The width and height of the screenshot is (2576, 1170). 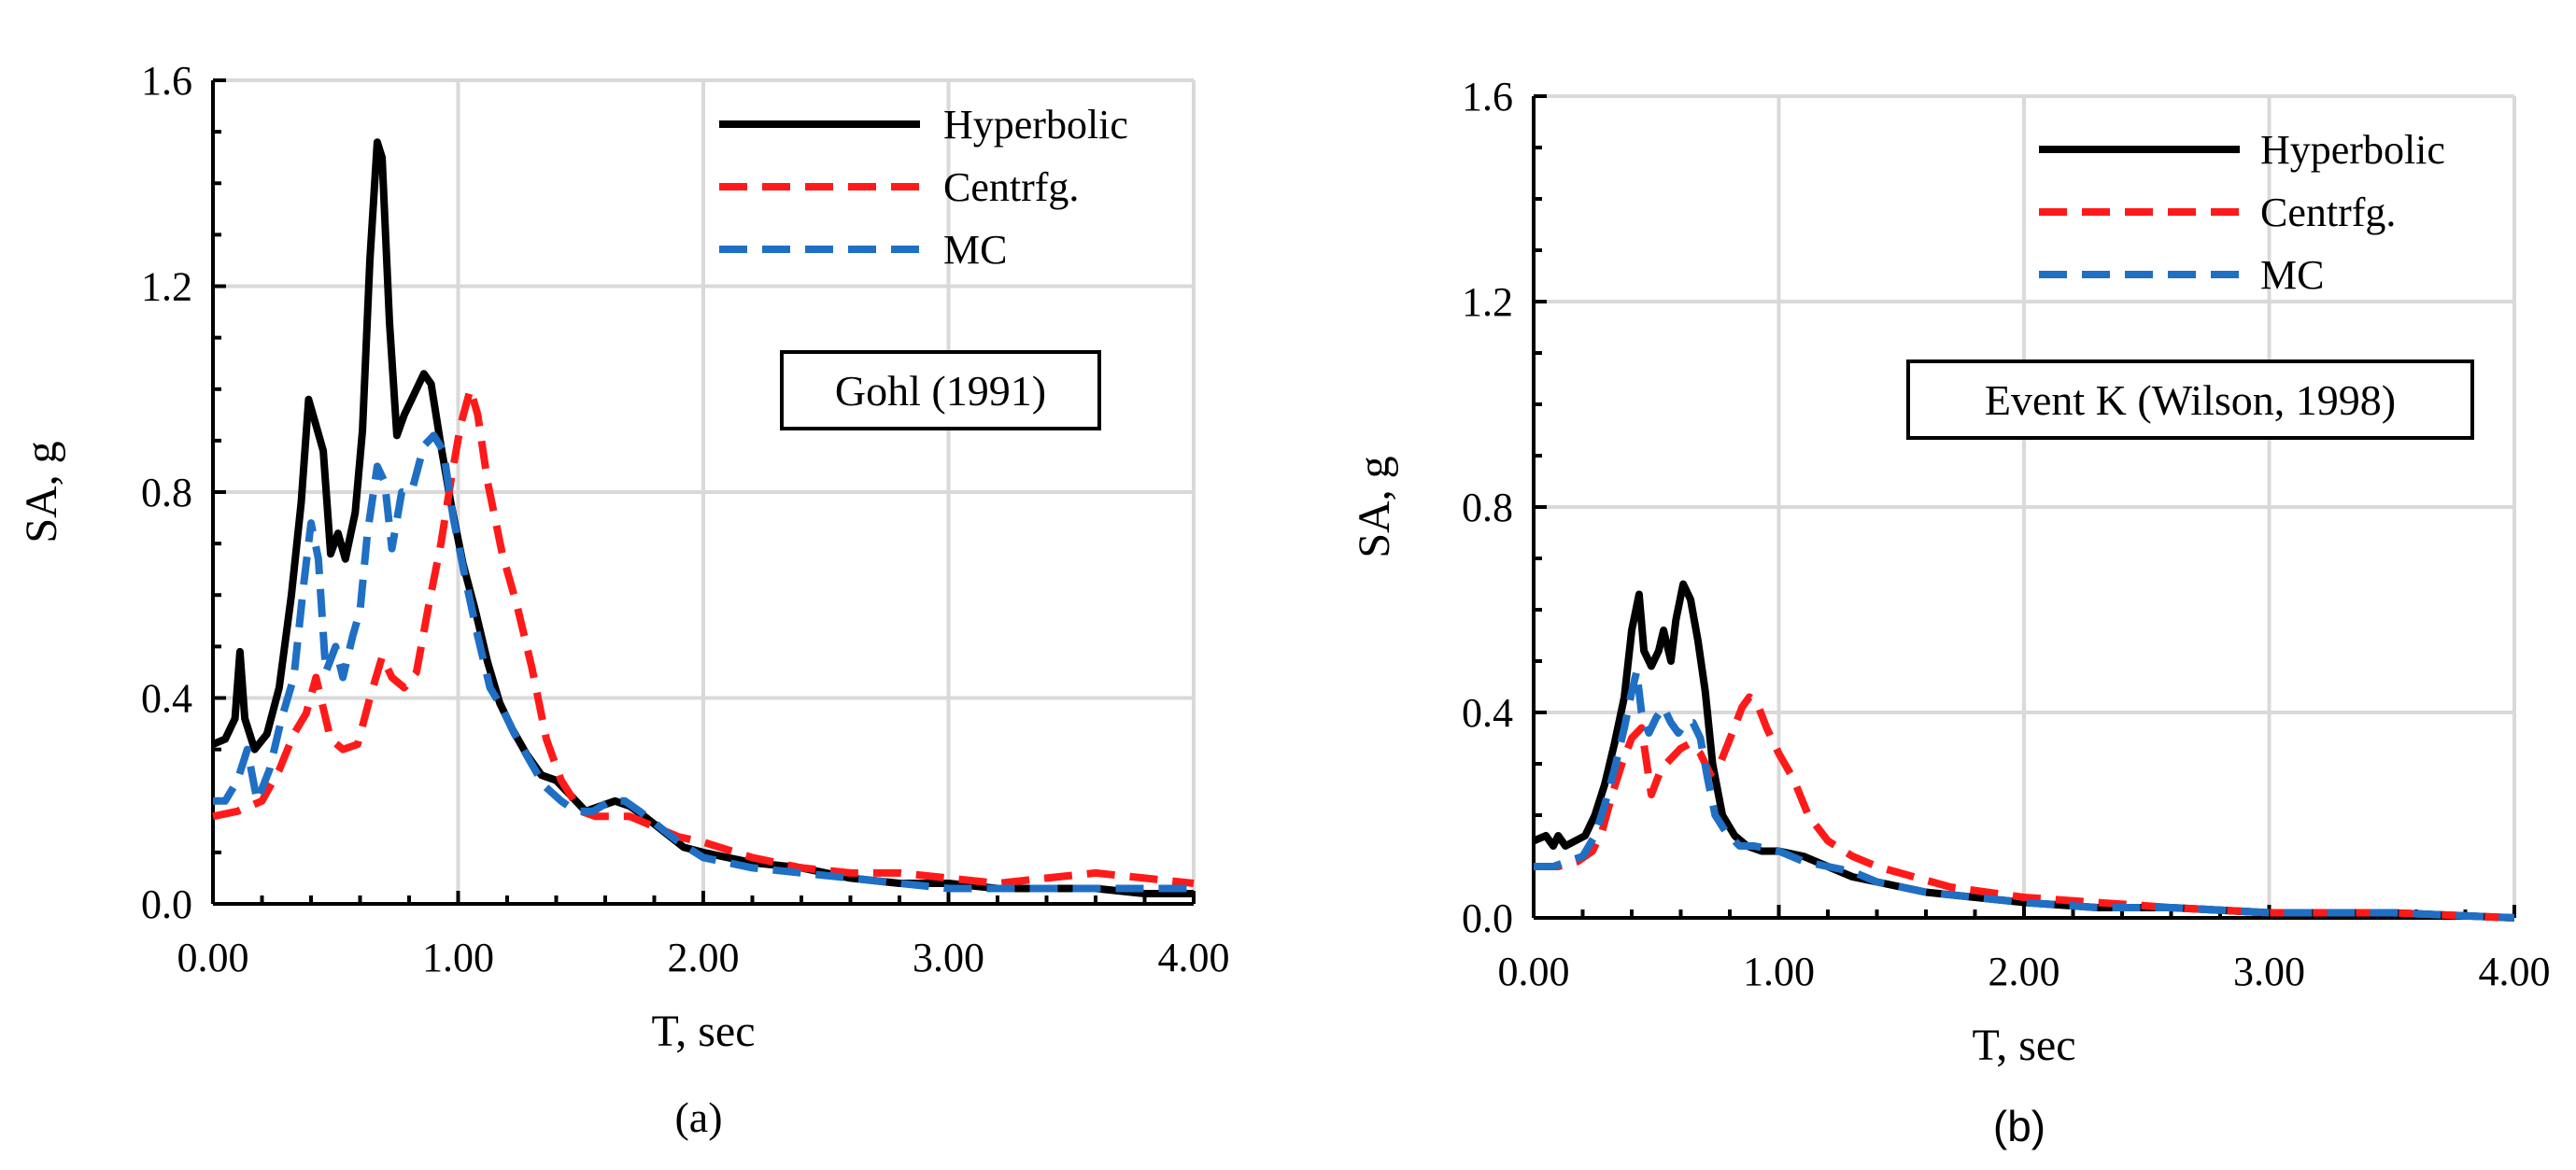 I want to click on annotation-label: Gohl (1991), so click(x=940, y=391).